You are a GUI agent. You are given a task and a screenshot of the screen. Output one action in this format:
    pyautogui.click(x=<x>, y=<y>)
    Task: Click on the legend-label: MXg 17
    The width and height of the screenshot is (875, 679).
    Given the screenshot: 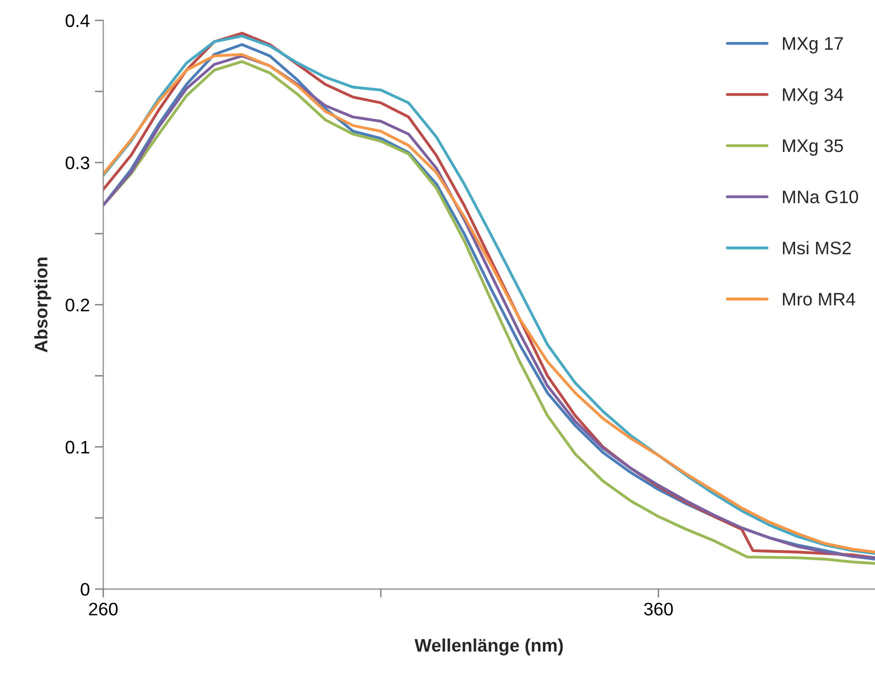 What is the action you would take?
    pyautogui.click(x=812, y=45)
    